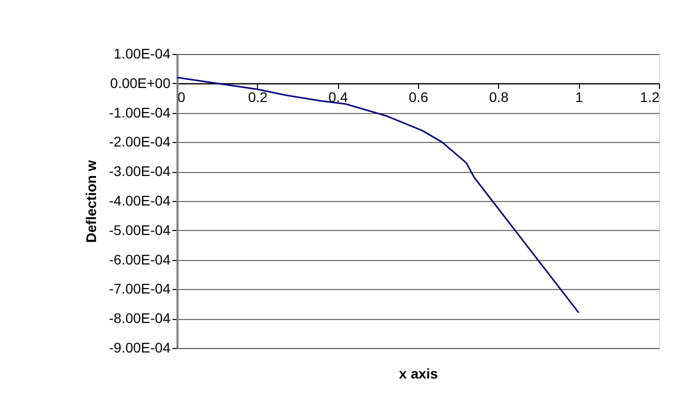 This screenshot has width=684, height=414. What do you see at coordinates (140, 82) in the screenshot?
I see `y-tick-label: 0.00E+00` at bounding box center [140, 82].